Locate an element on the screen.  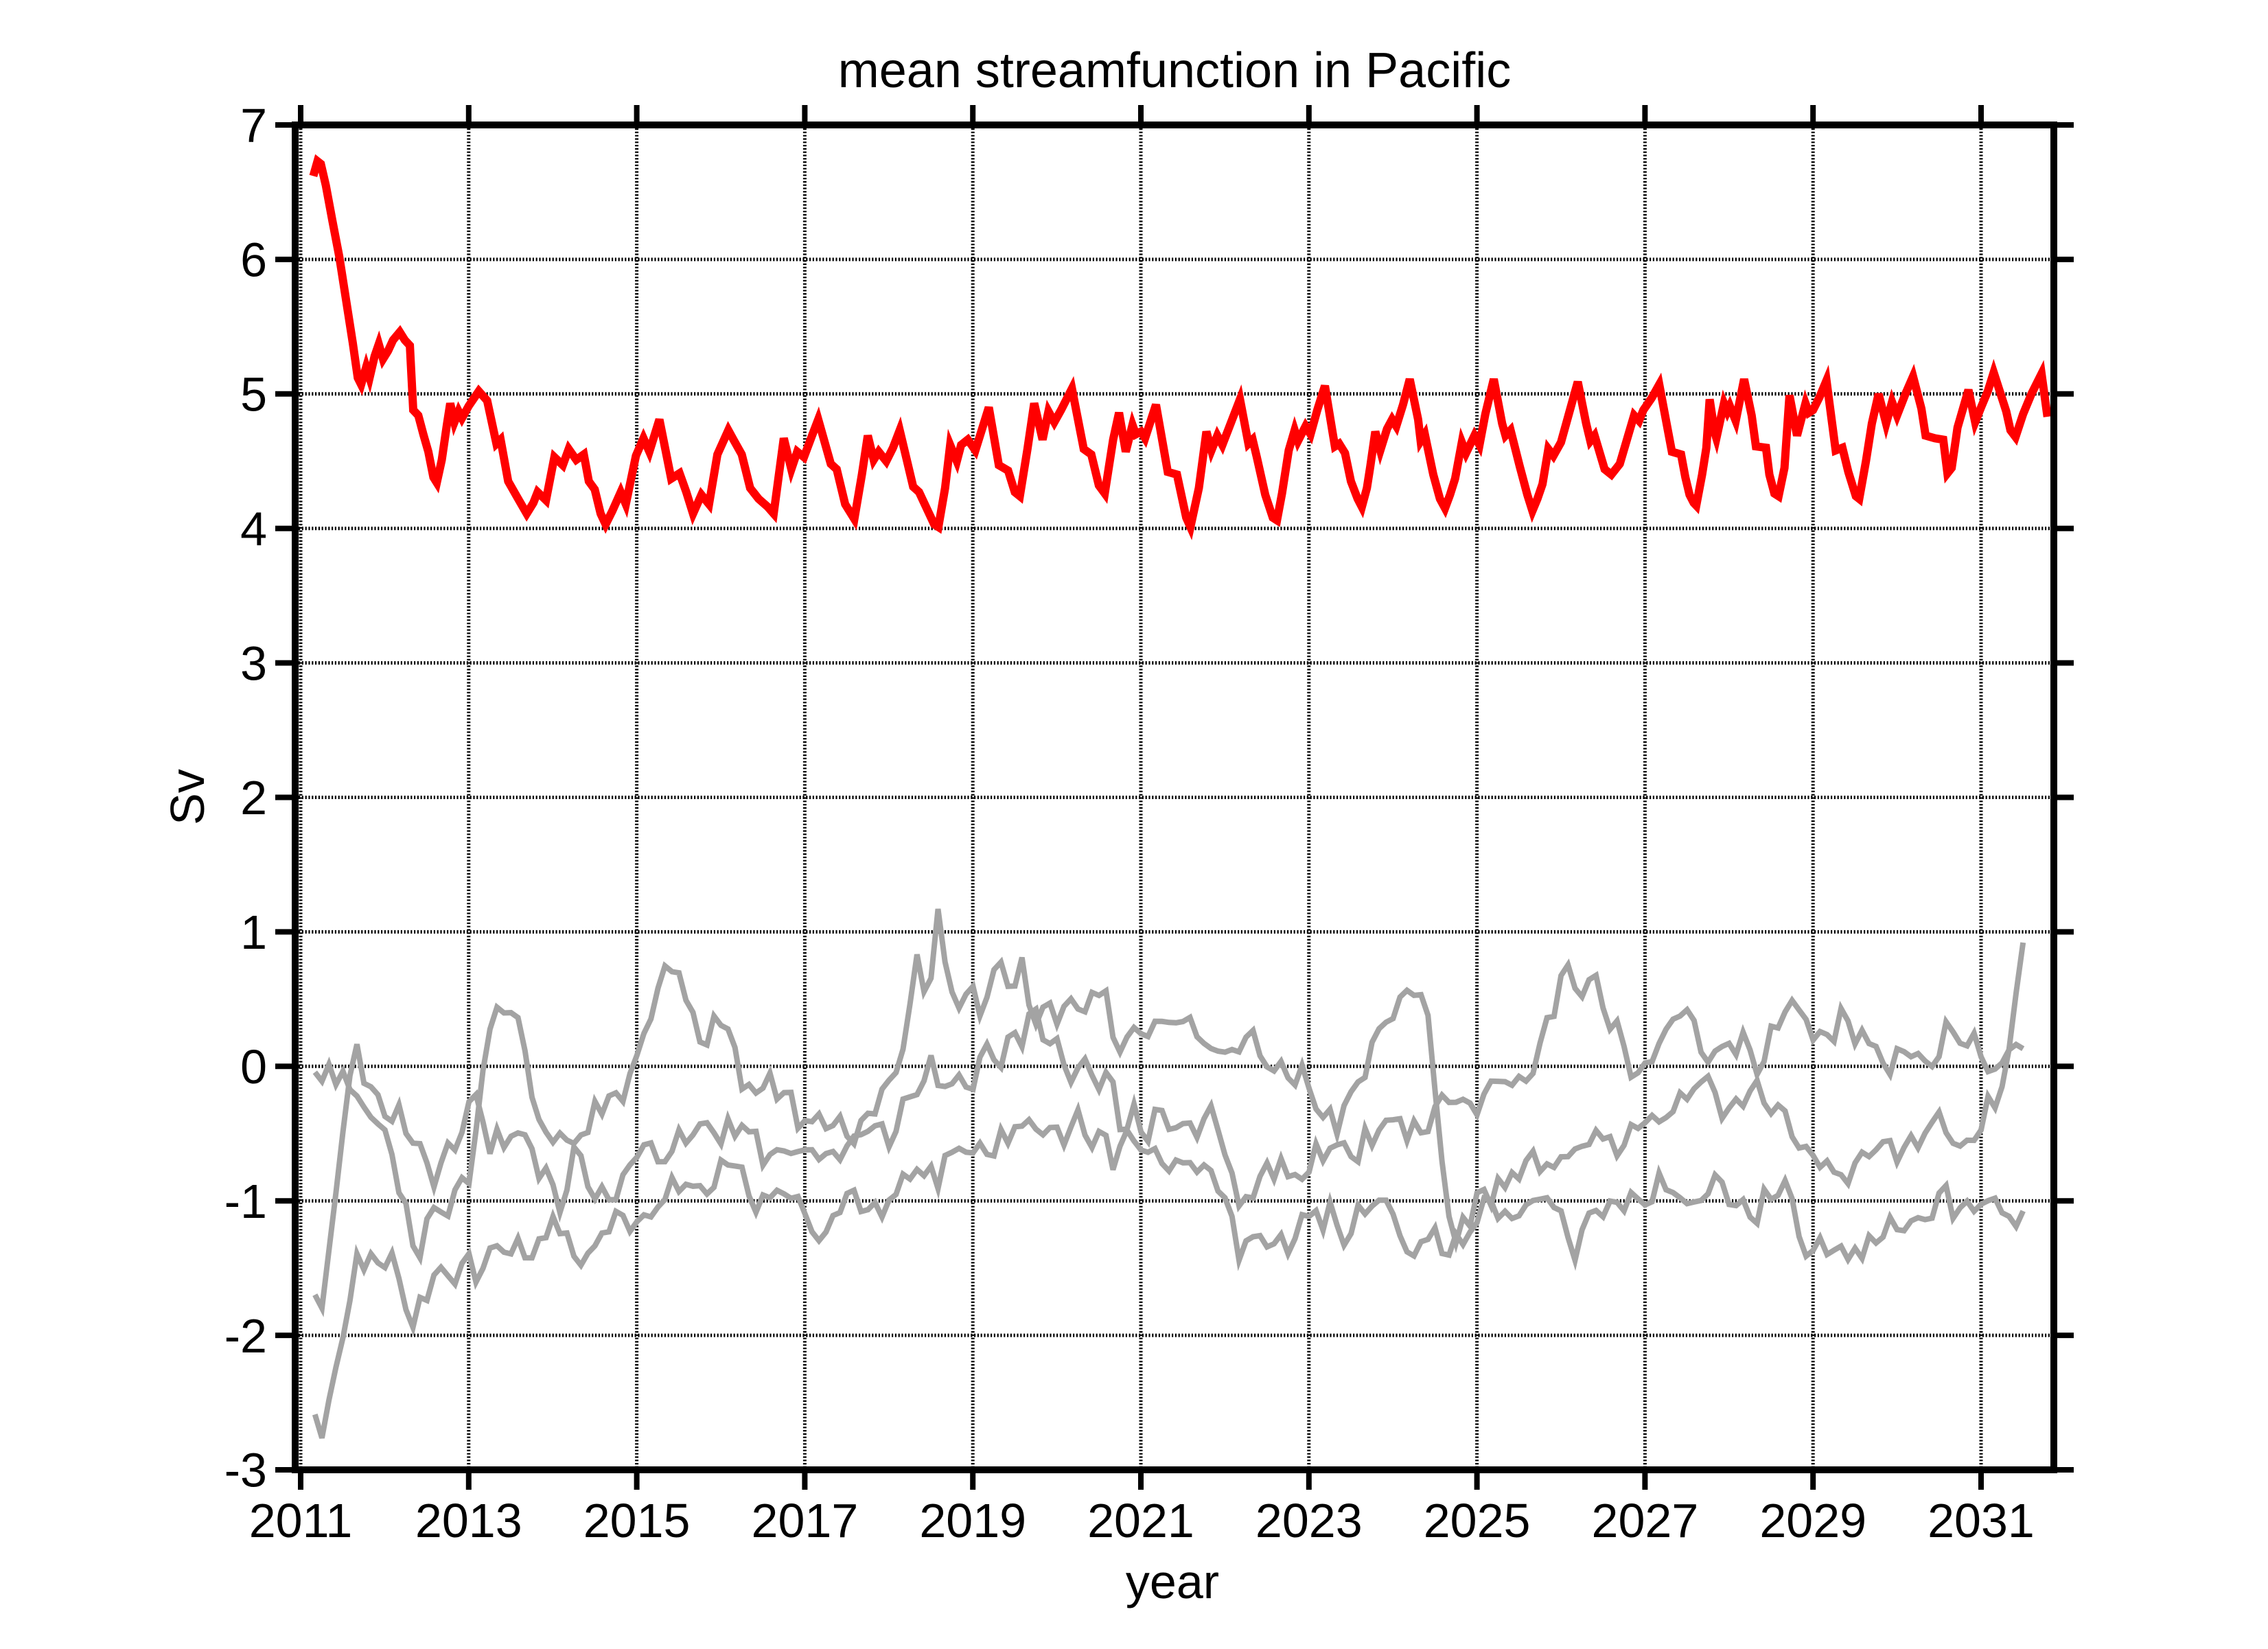
svg-text: 2023 is located at coordinates (1309, 1520).